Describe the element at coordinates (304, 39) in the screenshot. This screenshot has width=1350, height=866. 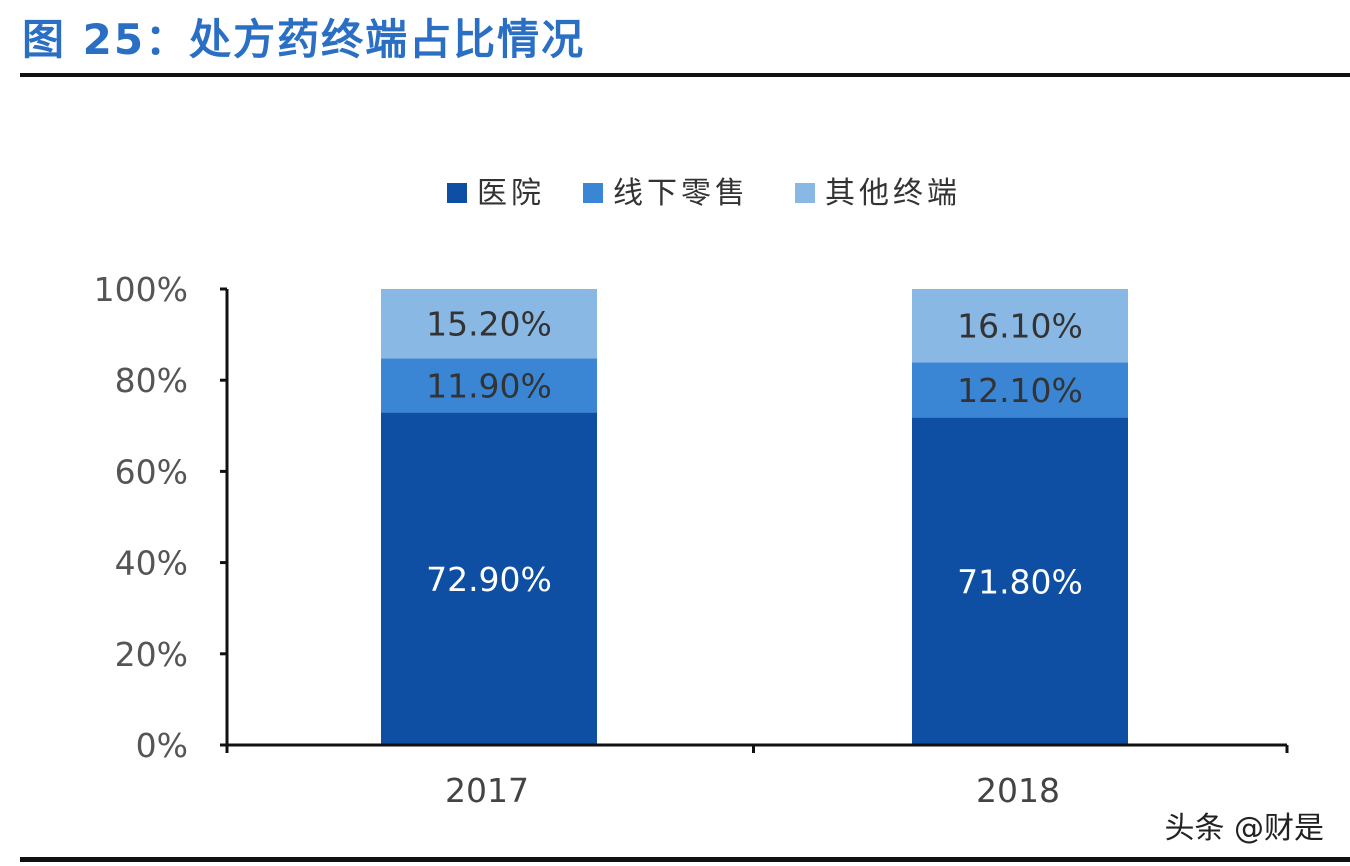
I see `figure-title: 图 25：处方药终端占比情况` at that location.